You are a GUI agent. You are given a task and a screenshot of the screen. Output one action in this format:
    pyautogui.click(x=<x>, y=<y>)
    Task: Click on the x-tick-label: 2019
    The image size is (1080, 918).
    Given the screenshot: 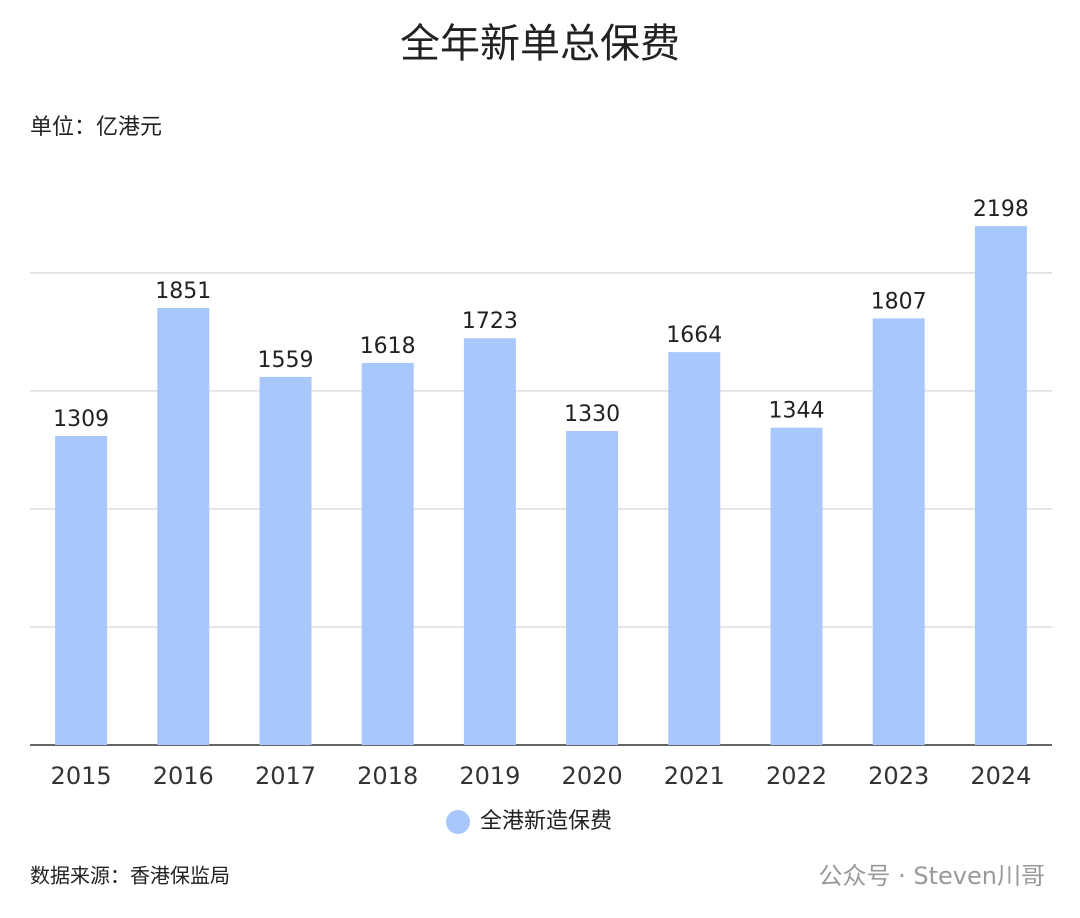 What is the action you would take?
    pyautogui.click(x=489, y=776)
    